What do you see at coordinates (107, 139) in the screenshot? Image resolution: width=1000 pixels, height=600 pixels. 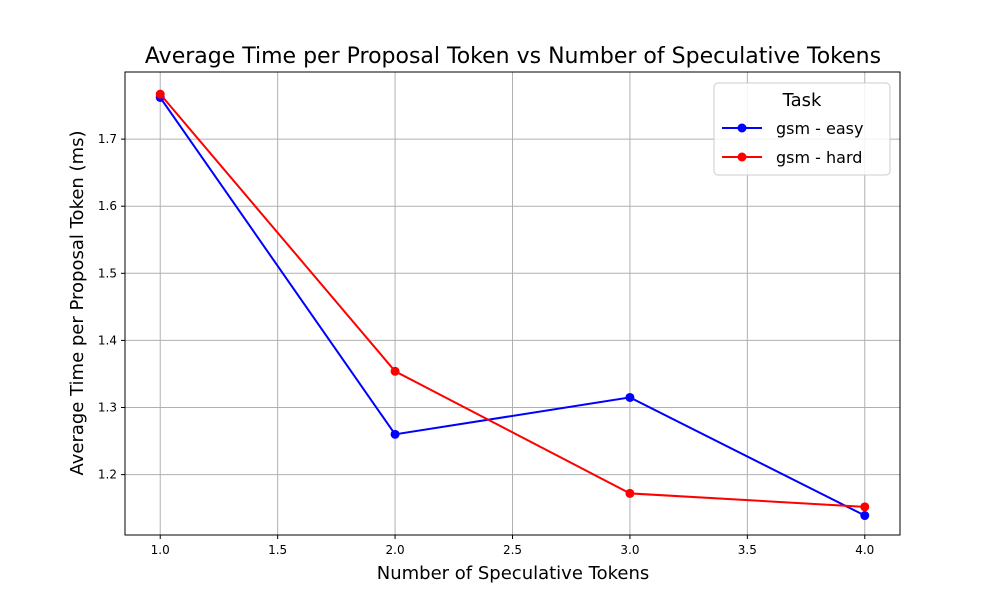 I see `y-tick-label: 1.7` at bounding box center [107, 139].